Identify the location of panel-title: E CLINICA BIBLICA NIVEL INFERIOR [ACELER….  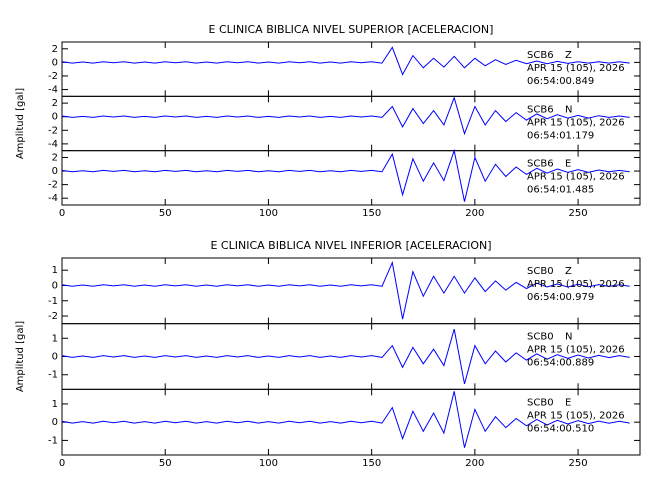
(350, 245).